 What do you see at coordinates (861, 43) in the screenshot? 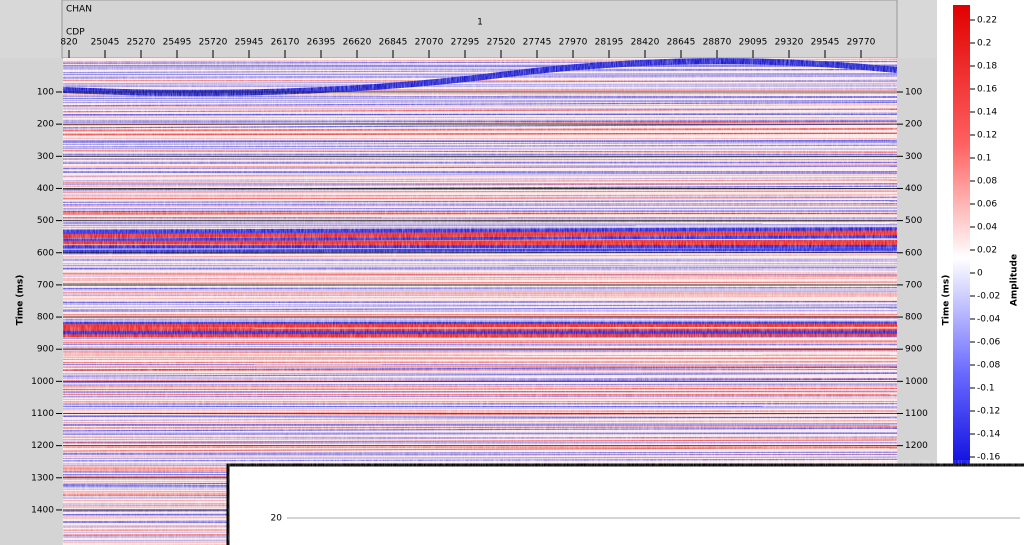
I see `cdp-tick-label: 29770` at bounding box center [861, 43].